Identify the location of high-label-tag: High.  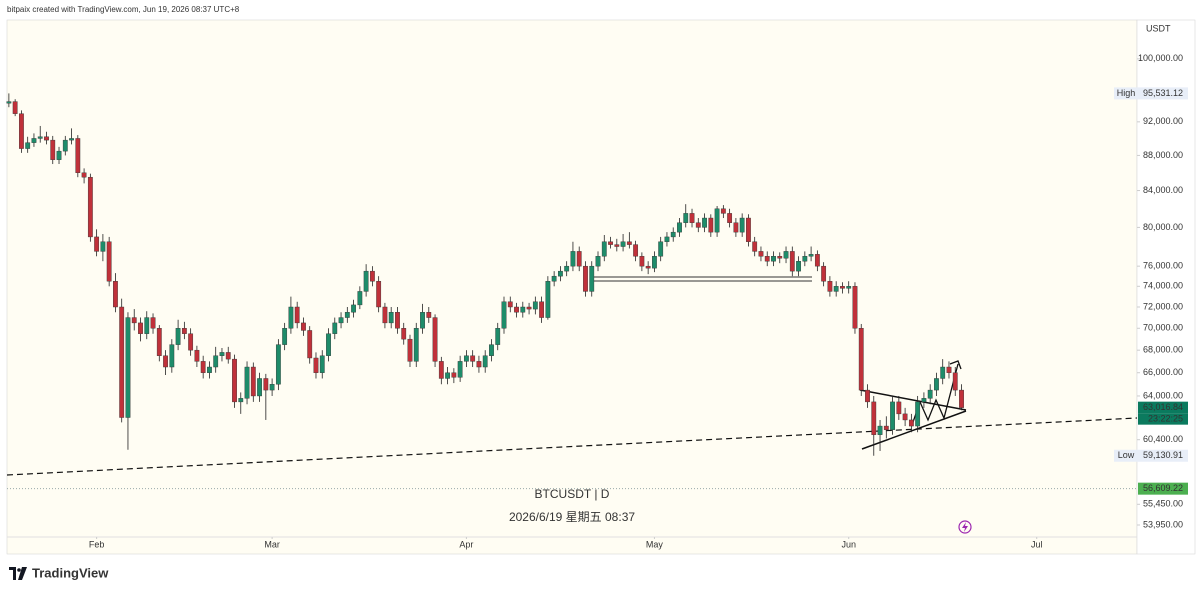
(1126, 93).